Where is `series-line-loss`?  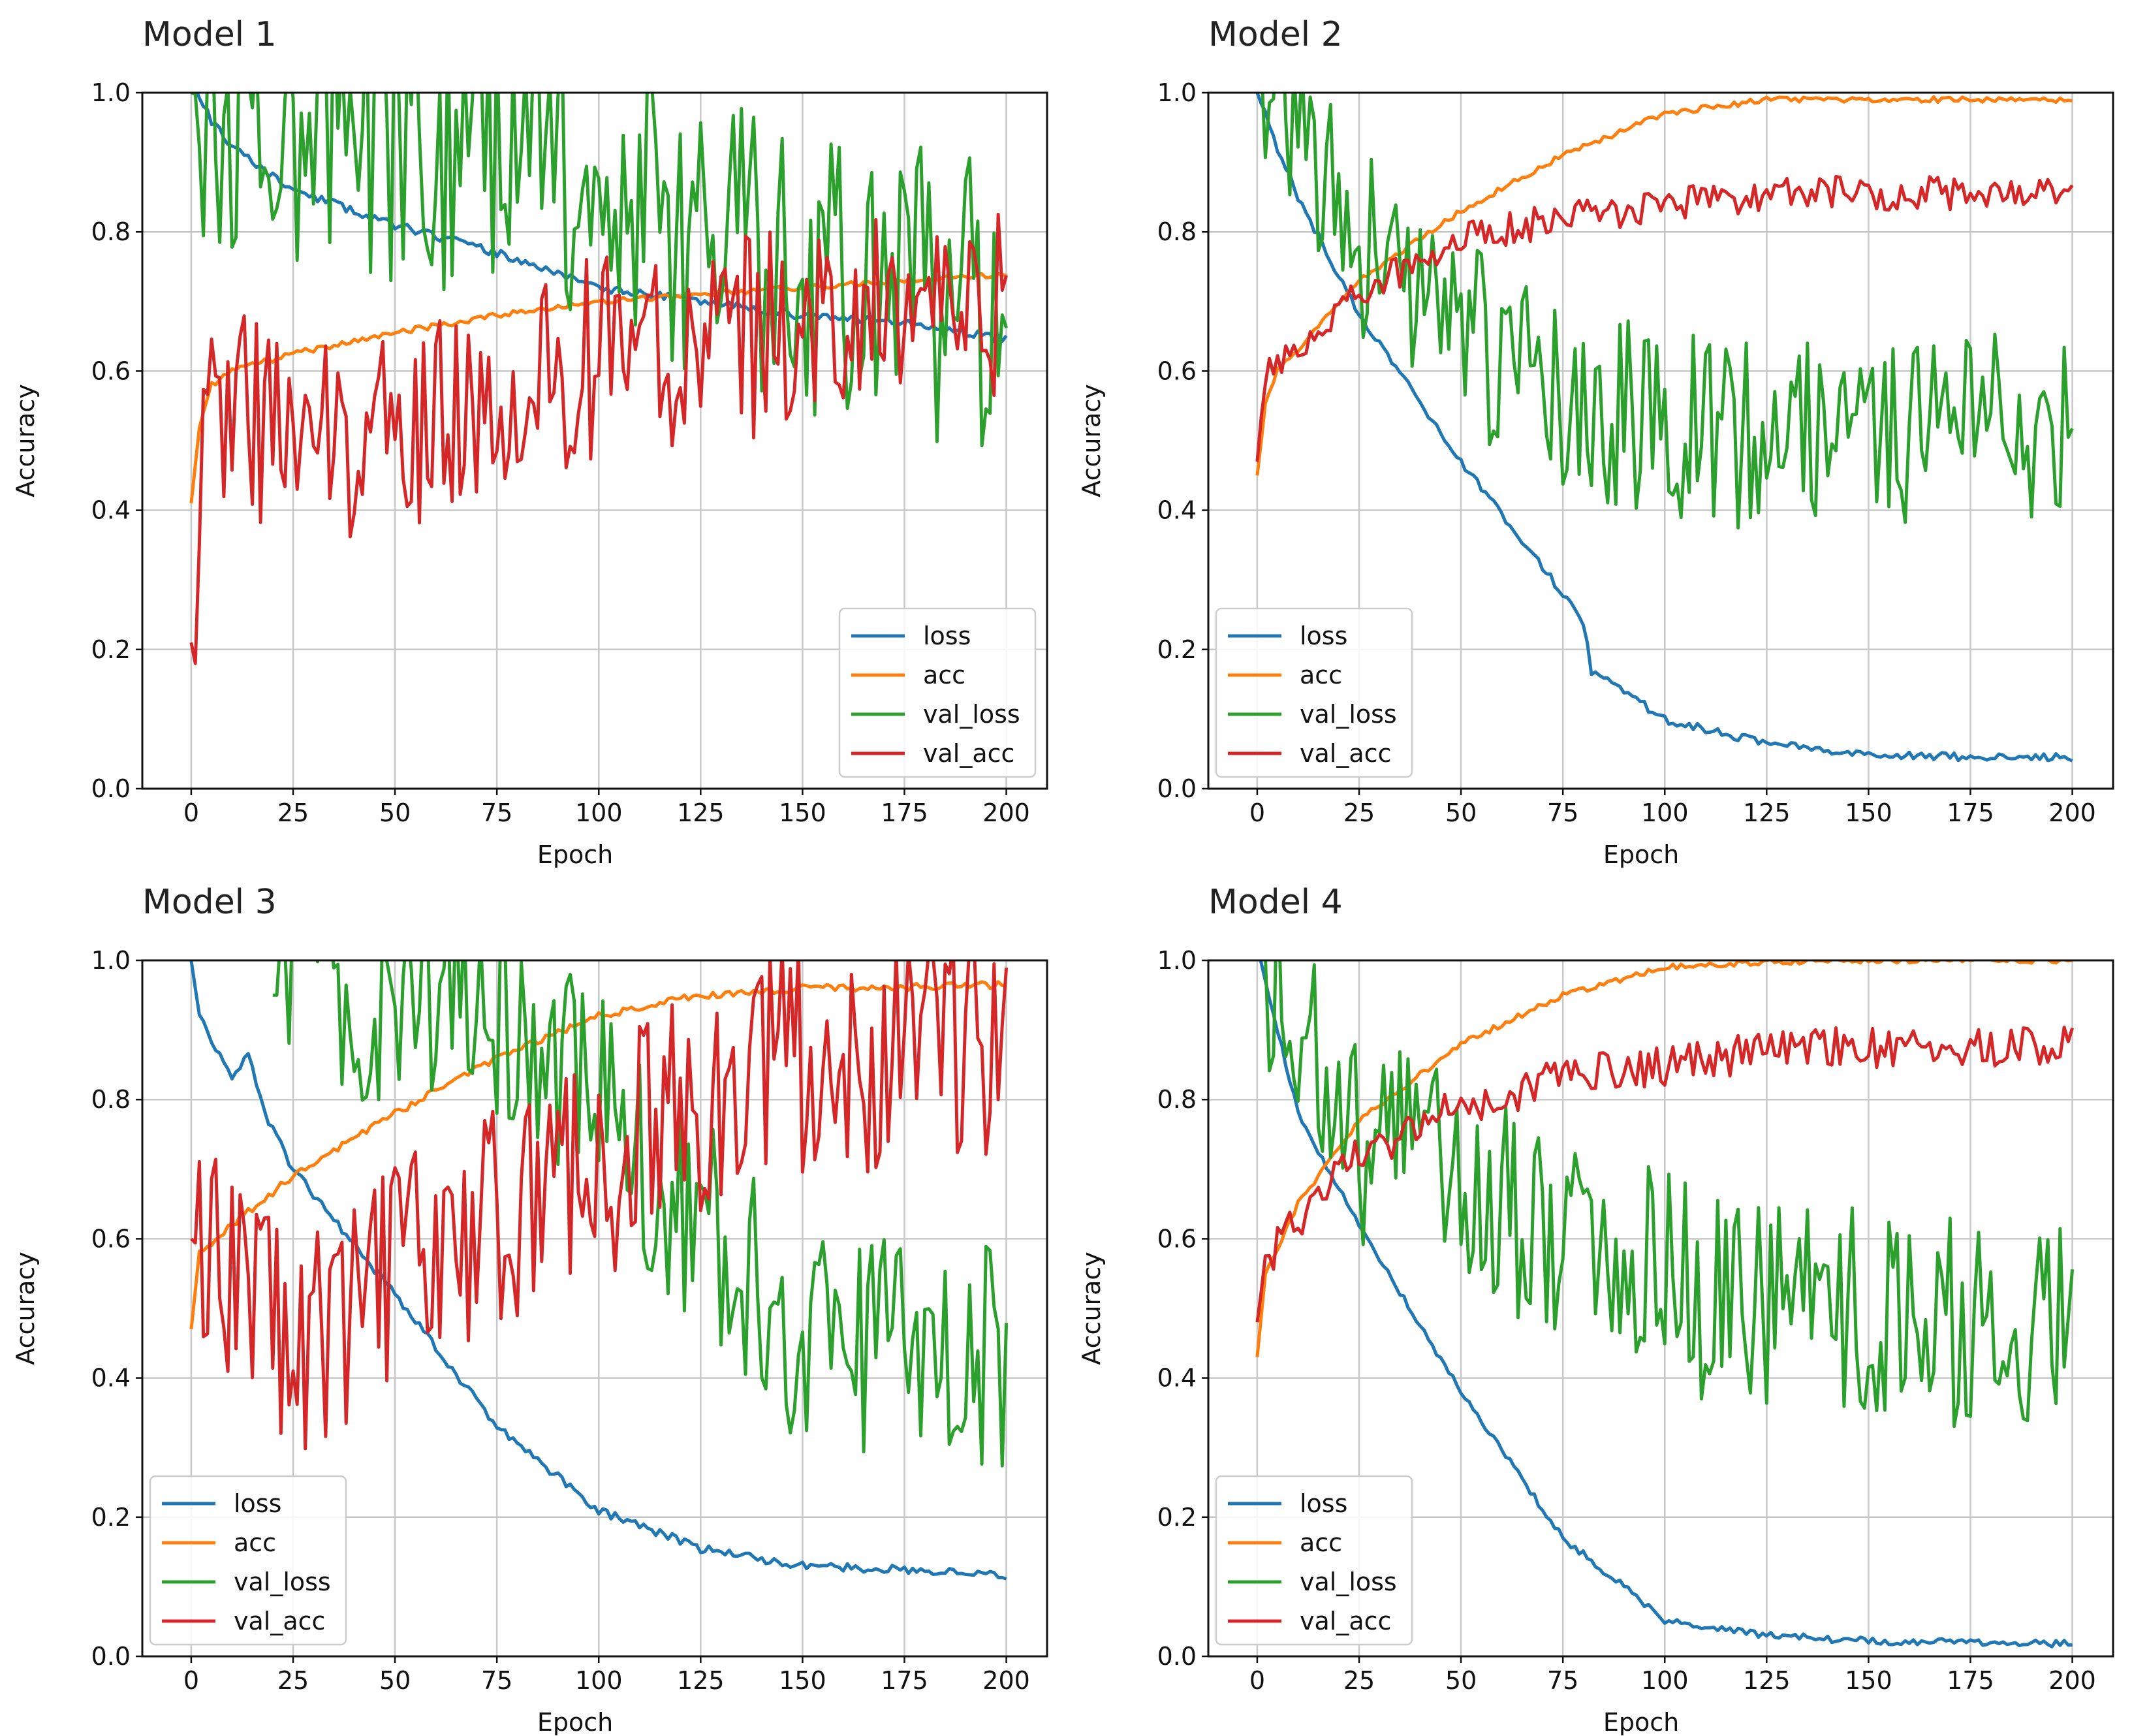
series-line-loss is located at coordinates (1664, 428).